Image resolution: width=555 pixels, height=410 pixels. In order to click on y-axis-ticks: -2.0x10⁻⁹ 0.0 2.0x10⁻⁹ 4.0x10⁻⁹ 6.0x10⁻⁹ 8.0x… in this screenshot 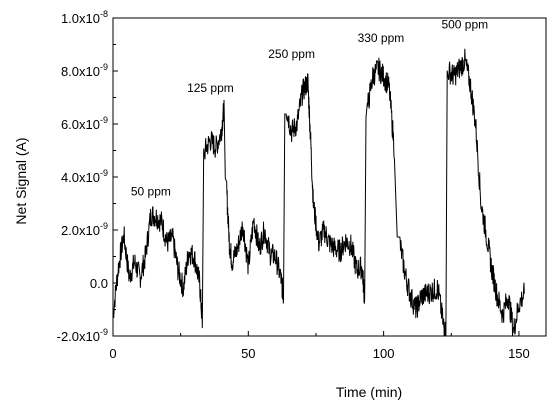, I will do `click(87, 176)`.